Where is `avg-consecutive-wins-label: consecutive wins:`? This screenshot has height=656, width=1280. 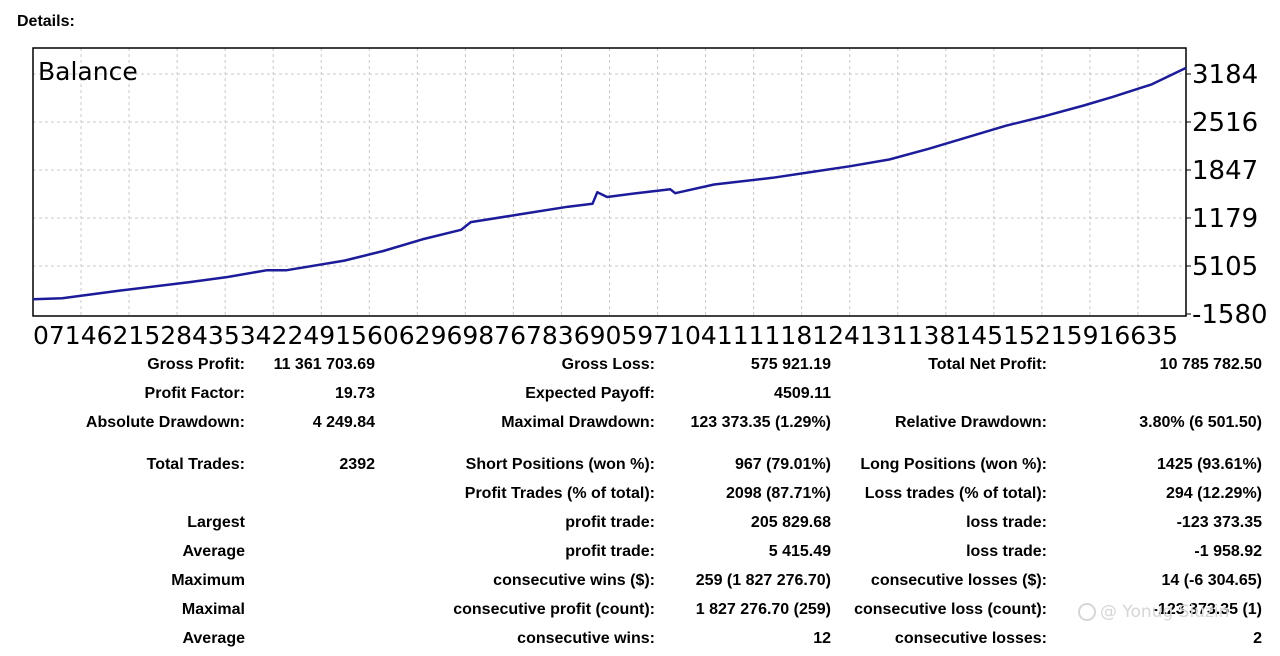 avg-consecutive-wins-label: consecutive wins: is located at coordinates (586, 638).